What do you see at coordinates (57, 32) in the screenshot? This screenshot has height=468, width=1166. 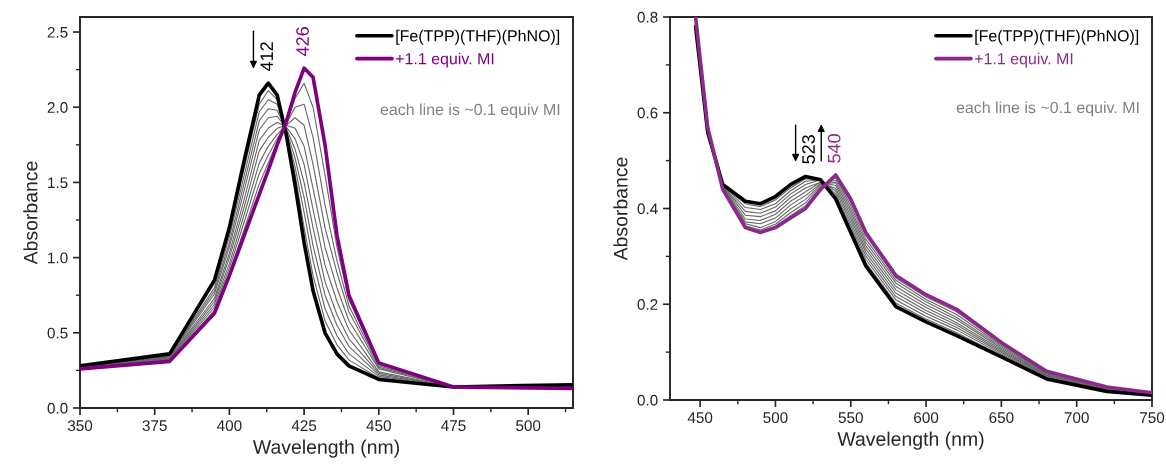 I see `y-tick-label: 2.5` at bounding box center [57, 32].